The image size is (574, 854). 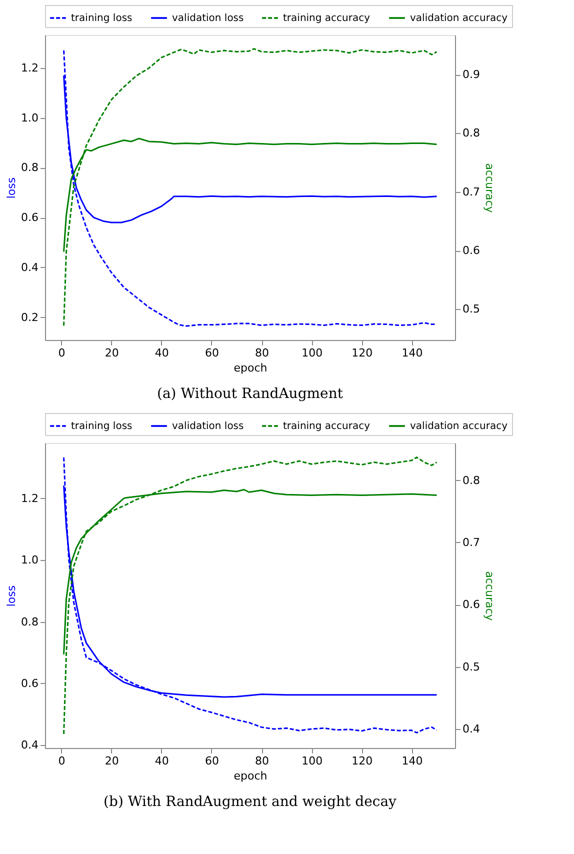 What do you see at coordinates (29, 317) in the screenshot?
I see `y-tick-label: 0.2` at bounding box center [29, 317].